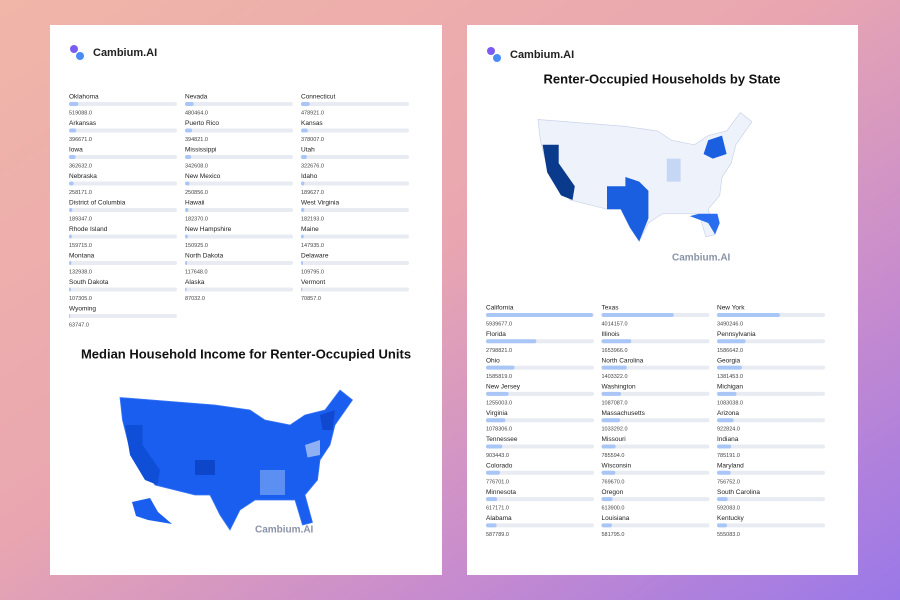  What do you see at coordinates (196, 193) in the screenshot?
I see `value-label: 250856.0` at bounding box center [196, 193].